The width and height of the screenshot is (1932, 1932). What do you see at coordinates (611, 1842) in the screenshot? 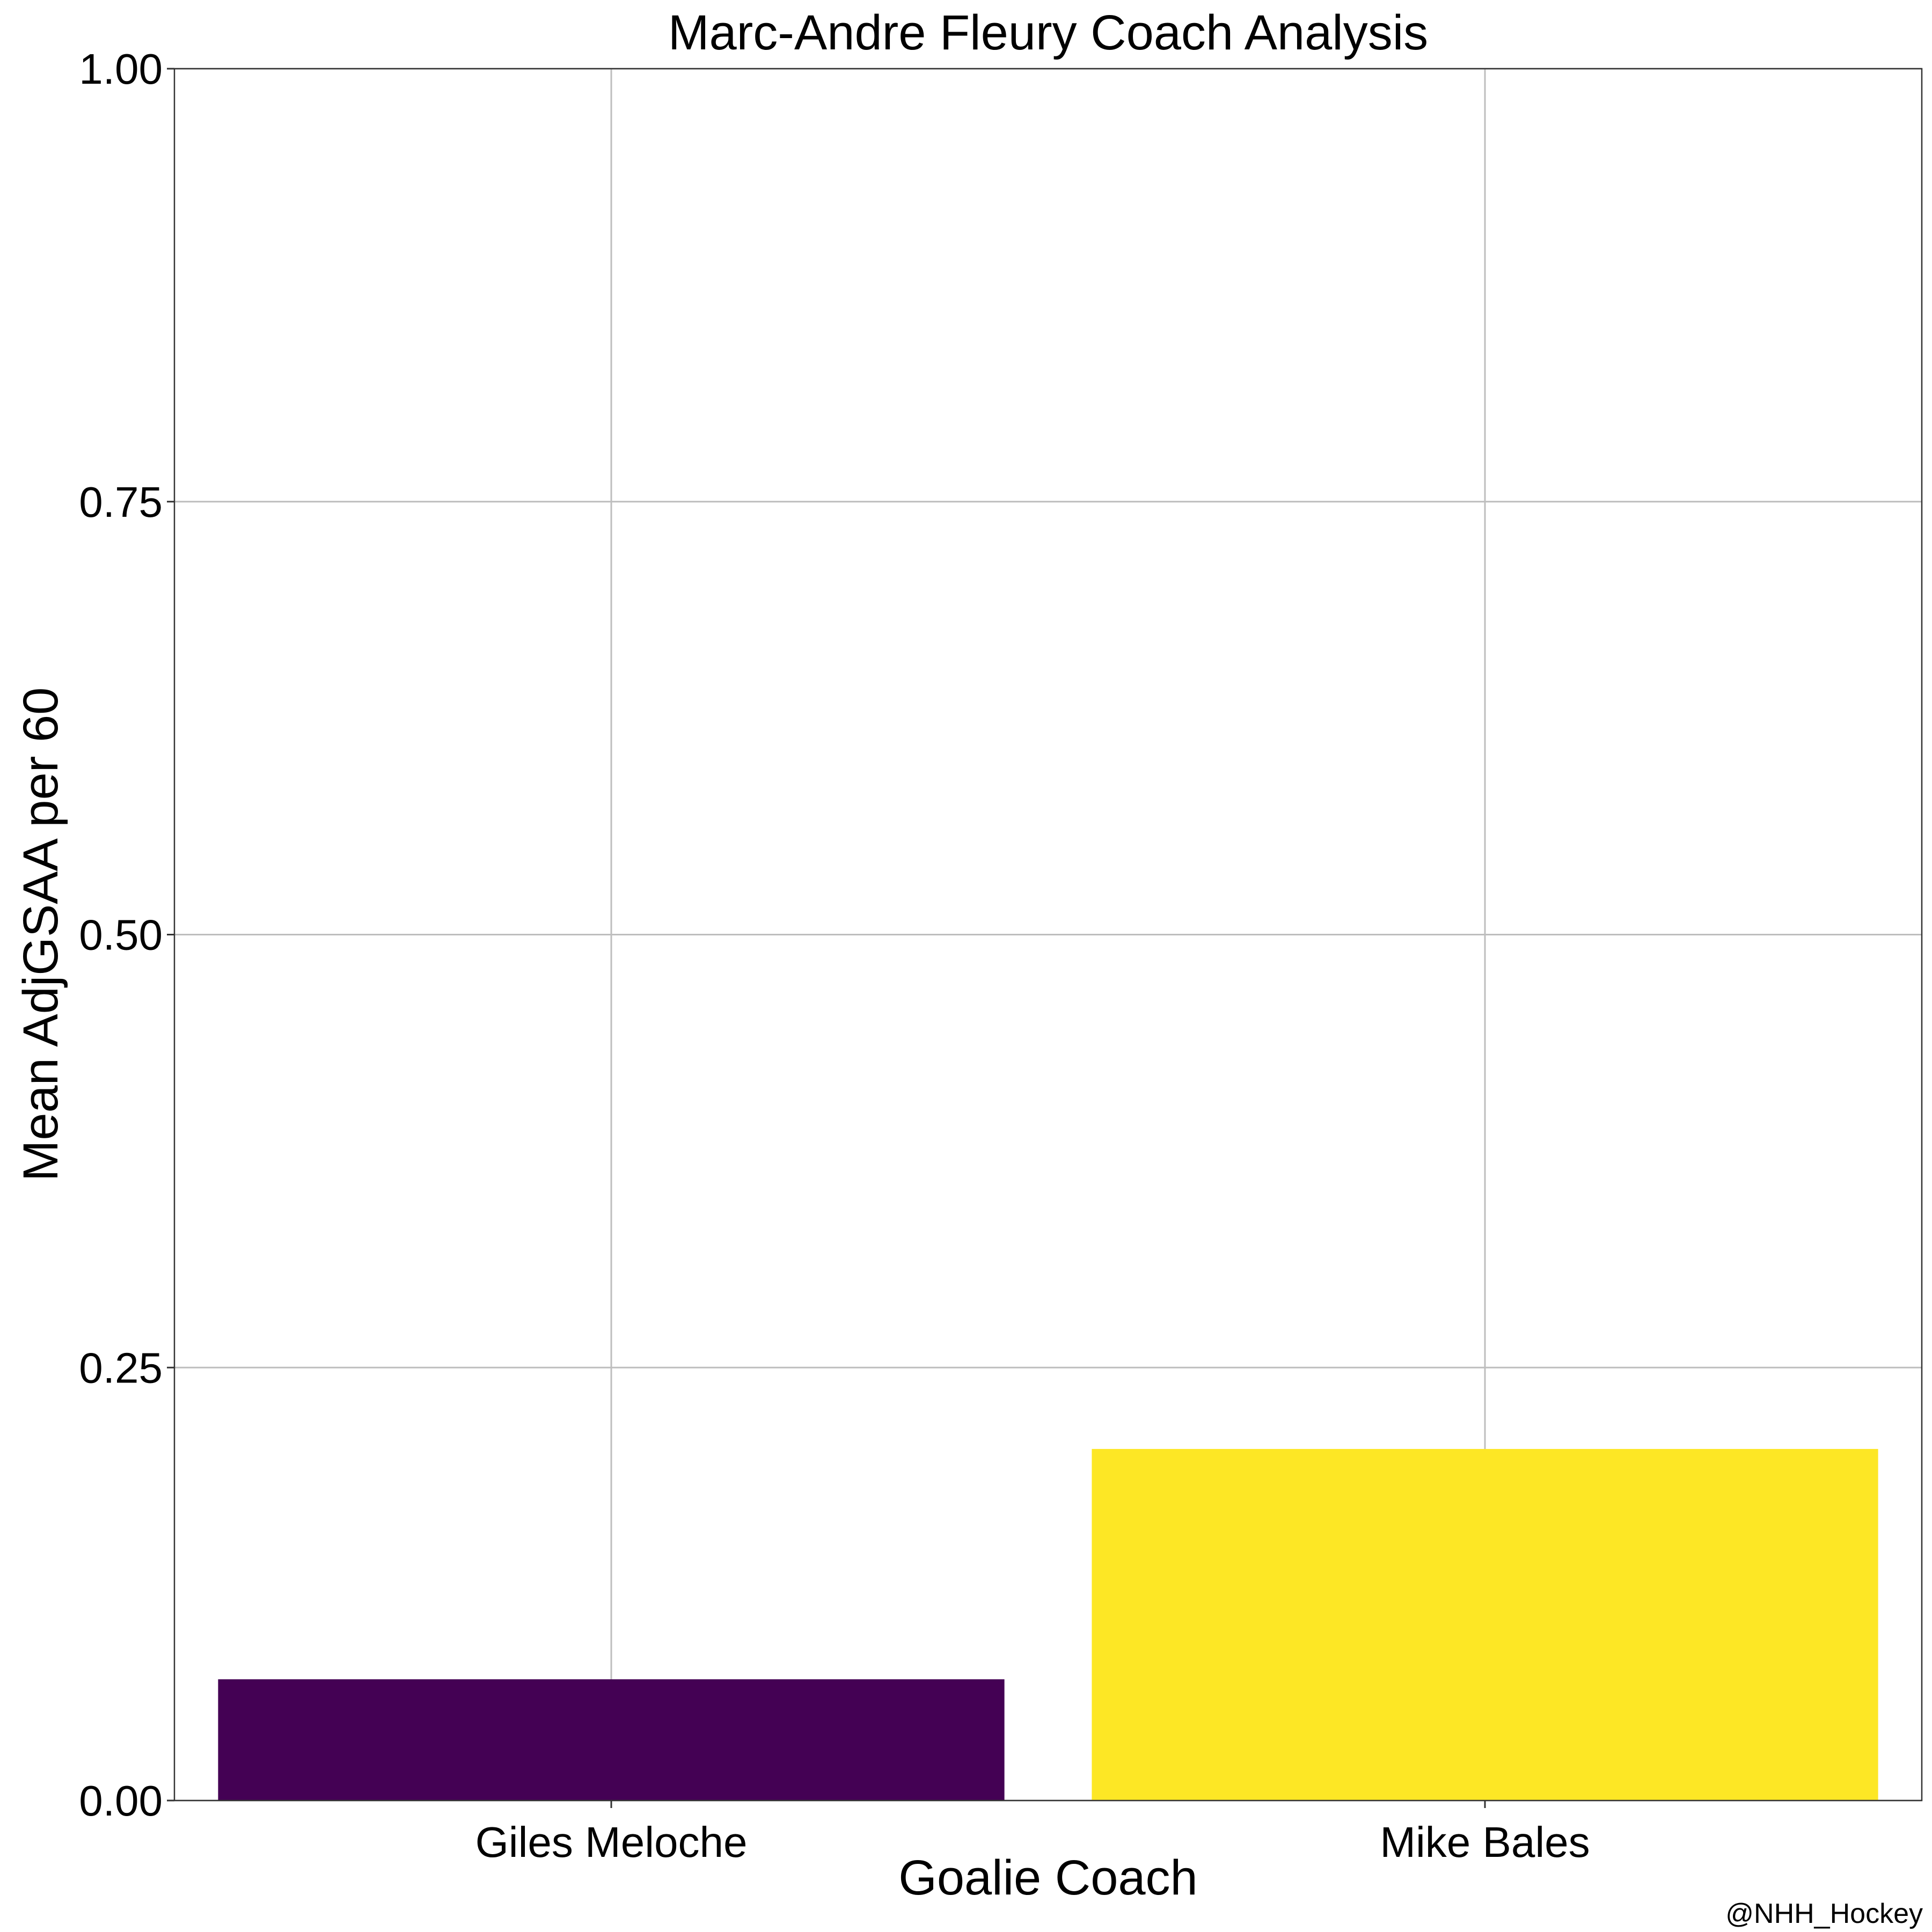
I see `x-tick-label: Giles Meloche` at bounding box center [611, 1842].